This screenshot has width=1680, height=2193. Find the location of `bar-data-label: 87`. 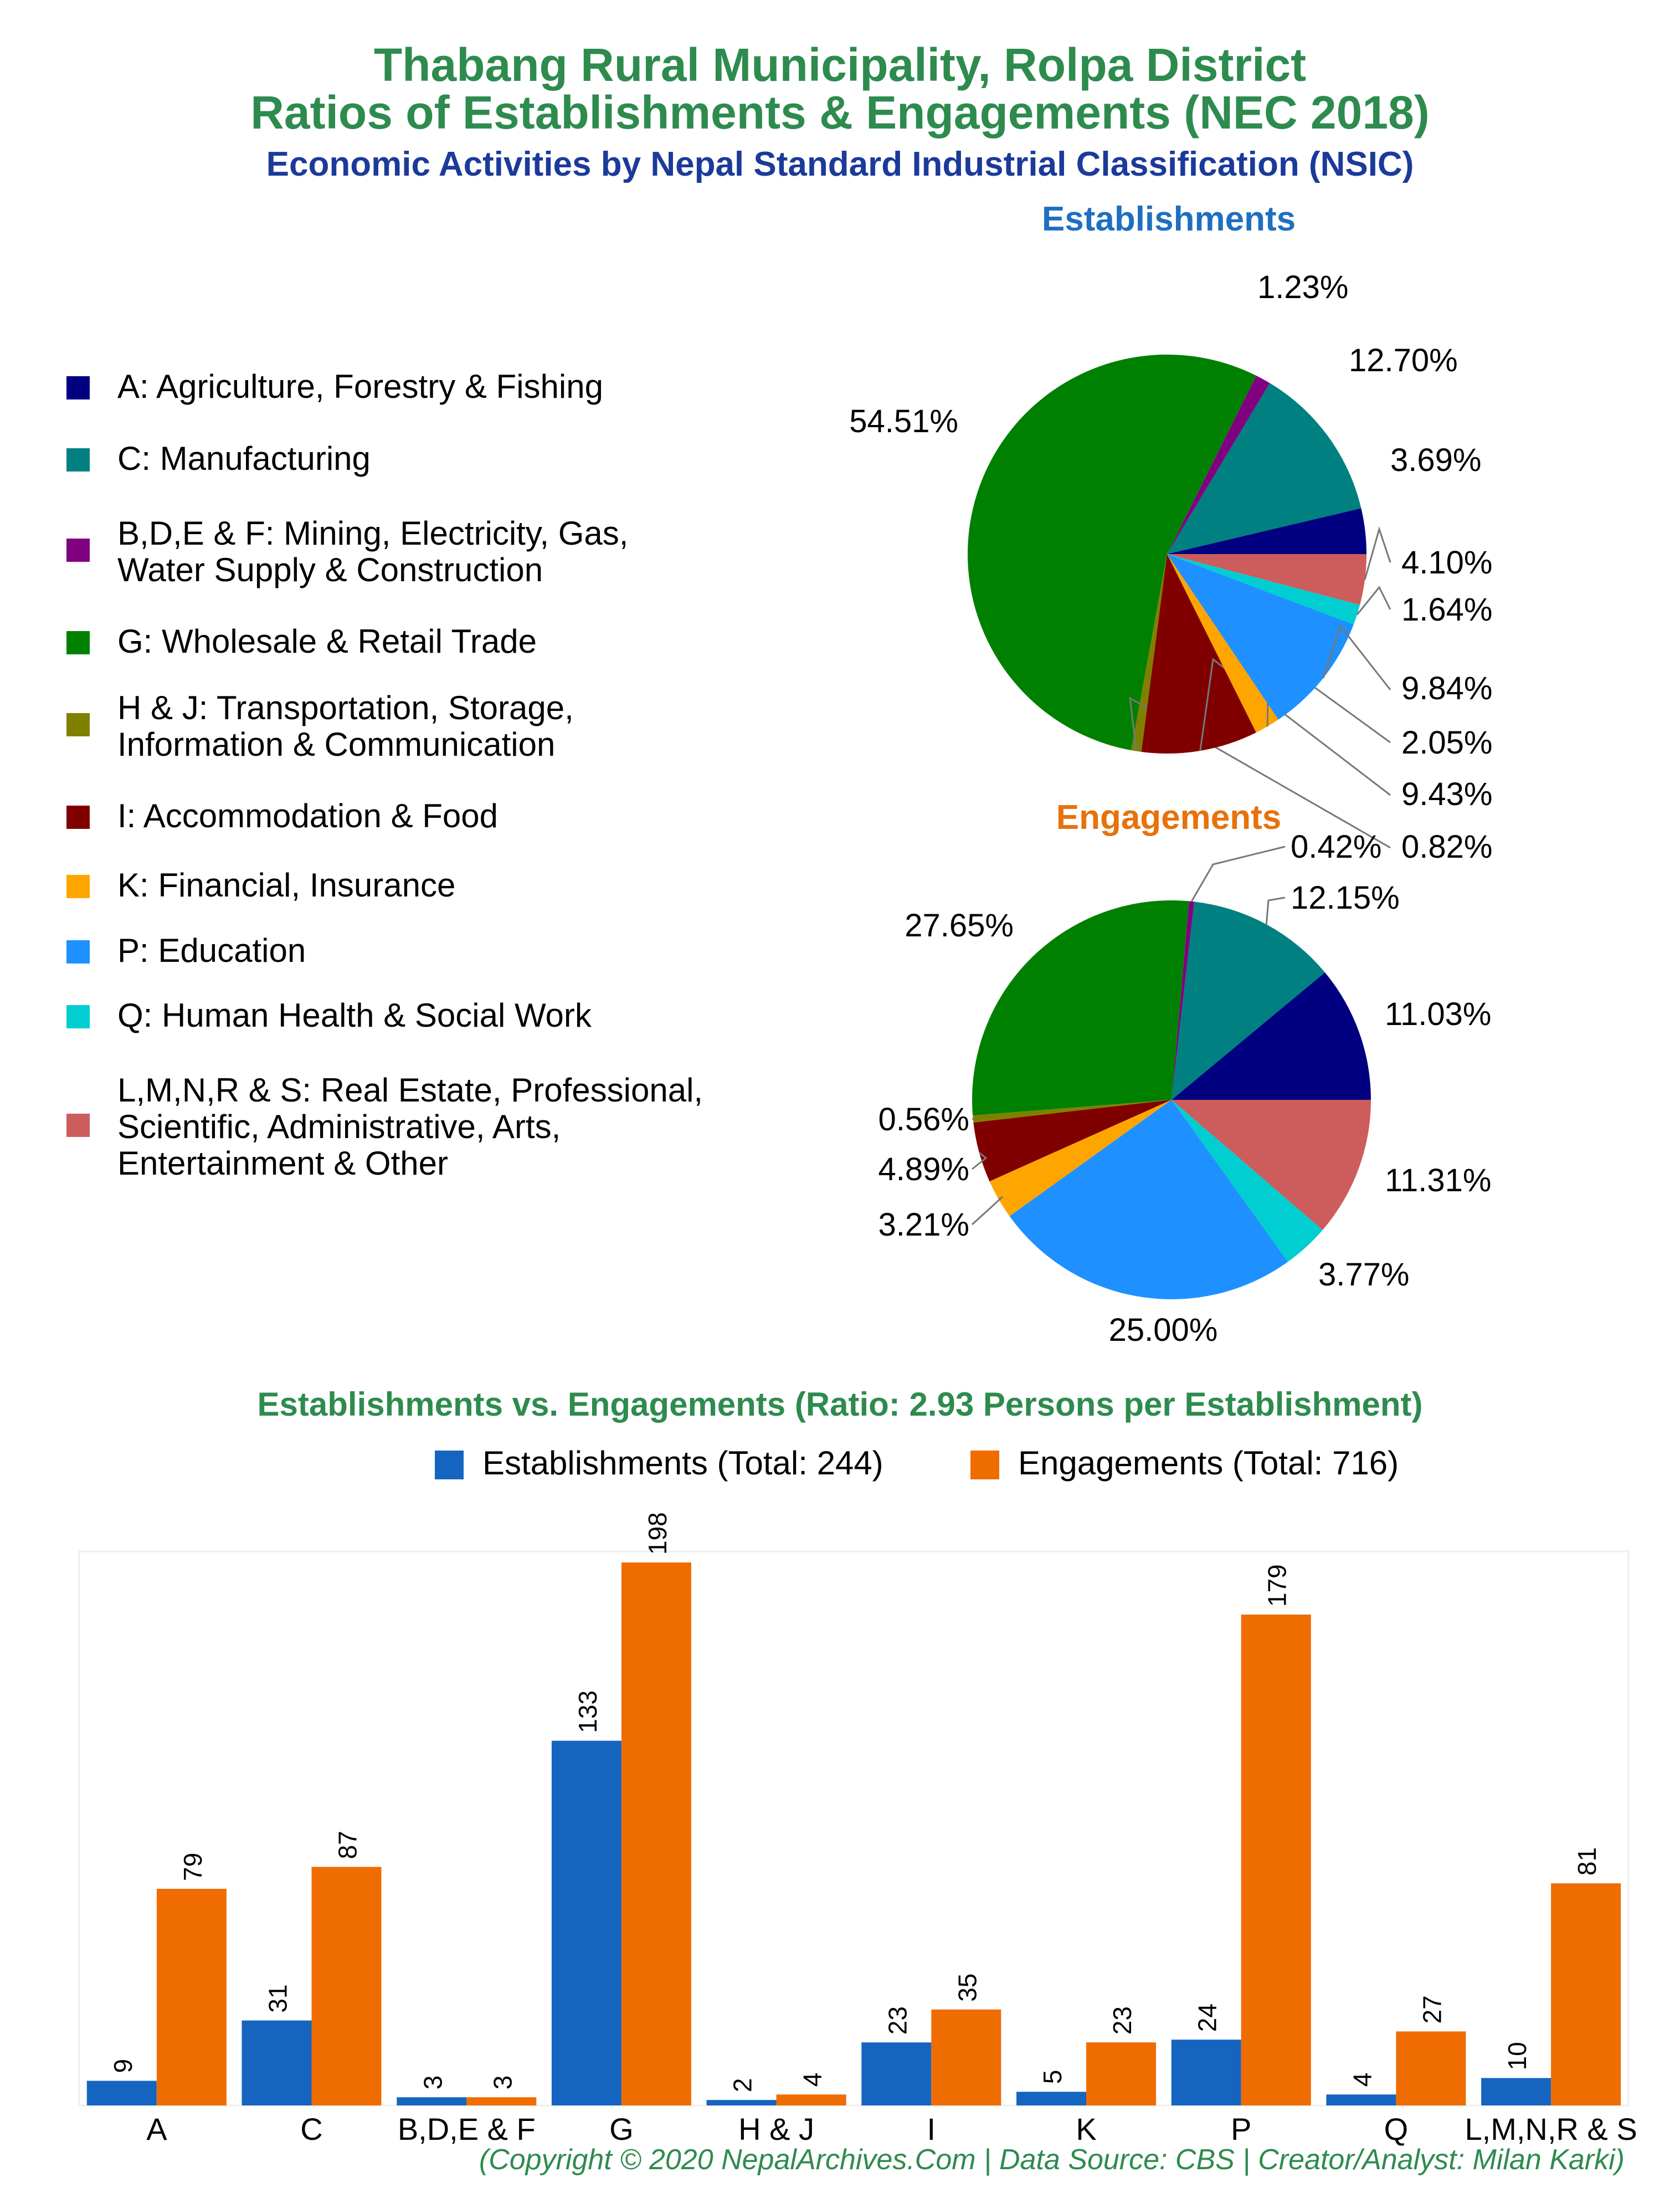

bar-data-label: 87 is located at coordinates (347, 1845).